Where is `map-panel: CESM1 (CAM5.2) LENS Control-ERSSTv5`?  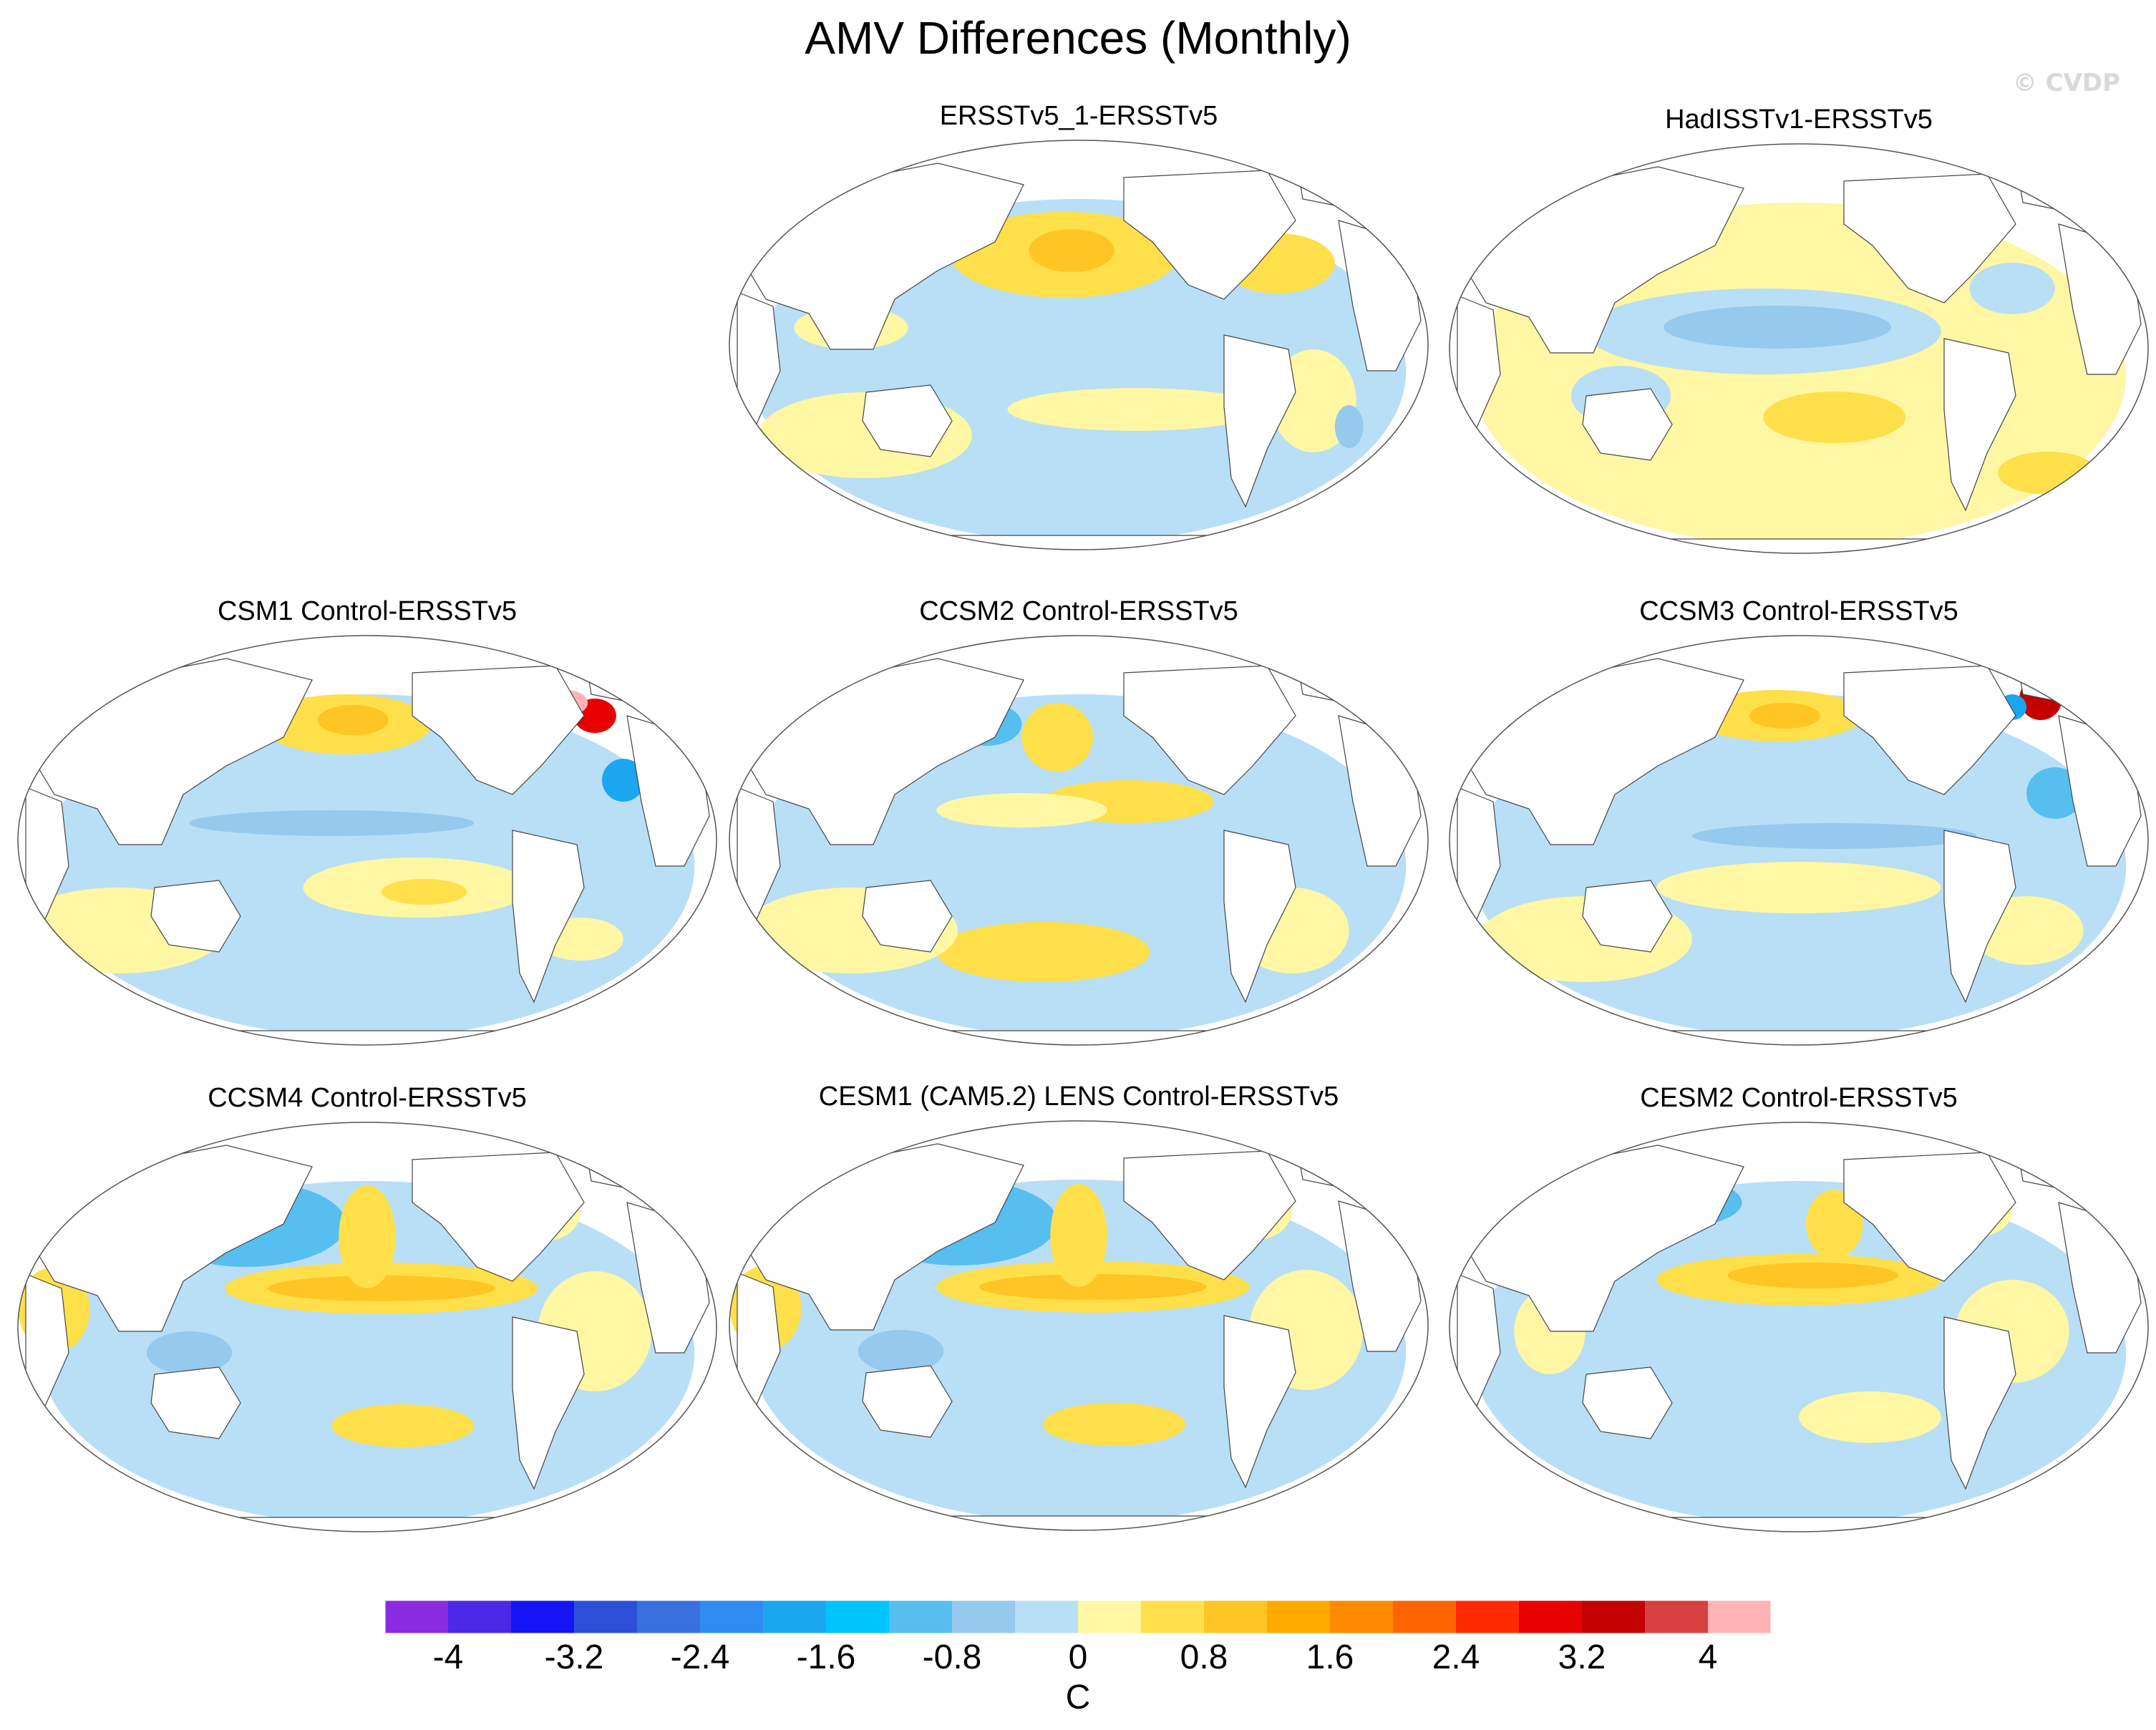
map-panel: CESM1 (CAM5.2) LENS Control-ERSSTv5 is located at coordinates (1078, 1310).